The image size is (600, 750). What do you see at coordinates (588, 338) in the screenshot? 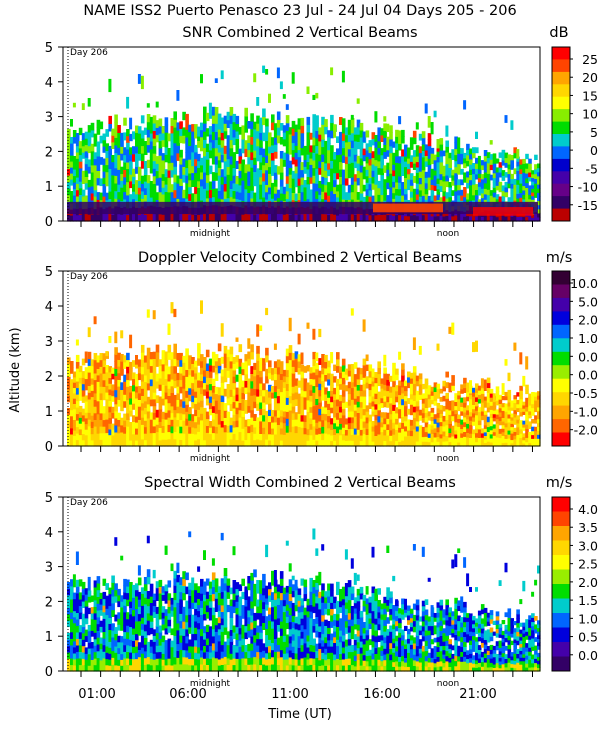
I see `colorbar-label: 1.0` at bounding box center [588, 338].